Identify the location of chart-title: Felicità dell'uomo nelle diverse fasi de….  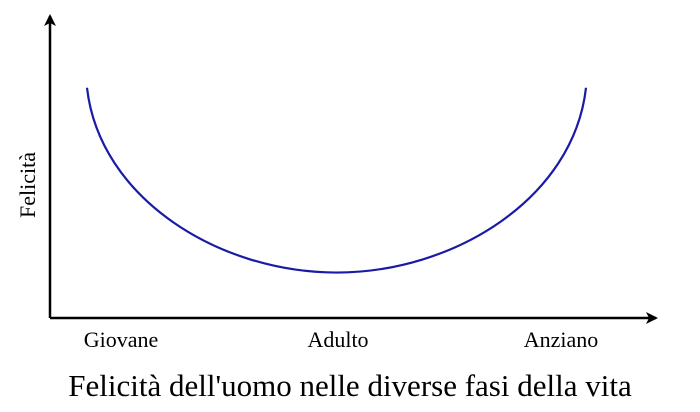
(350, 385).